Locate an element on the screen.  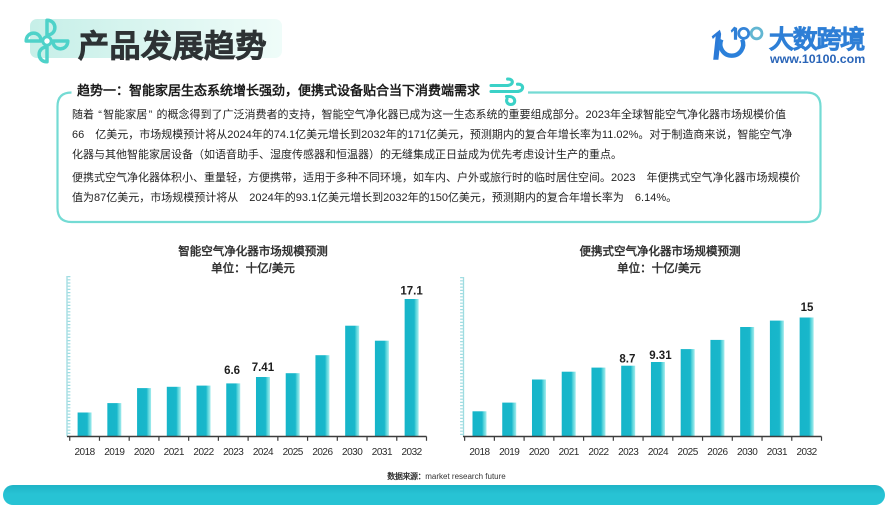
svg-text: 便携式空气净化器市场规模预测 is located at coordinates (660, 251).